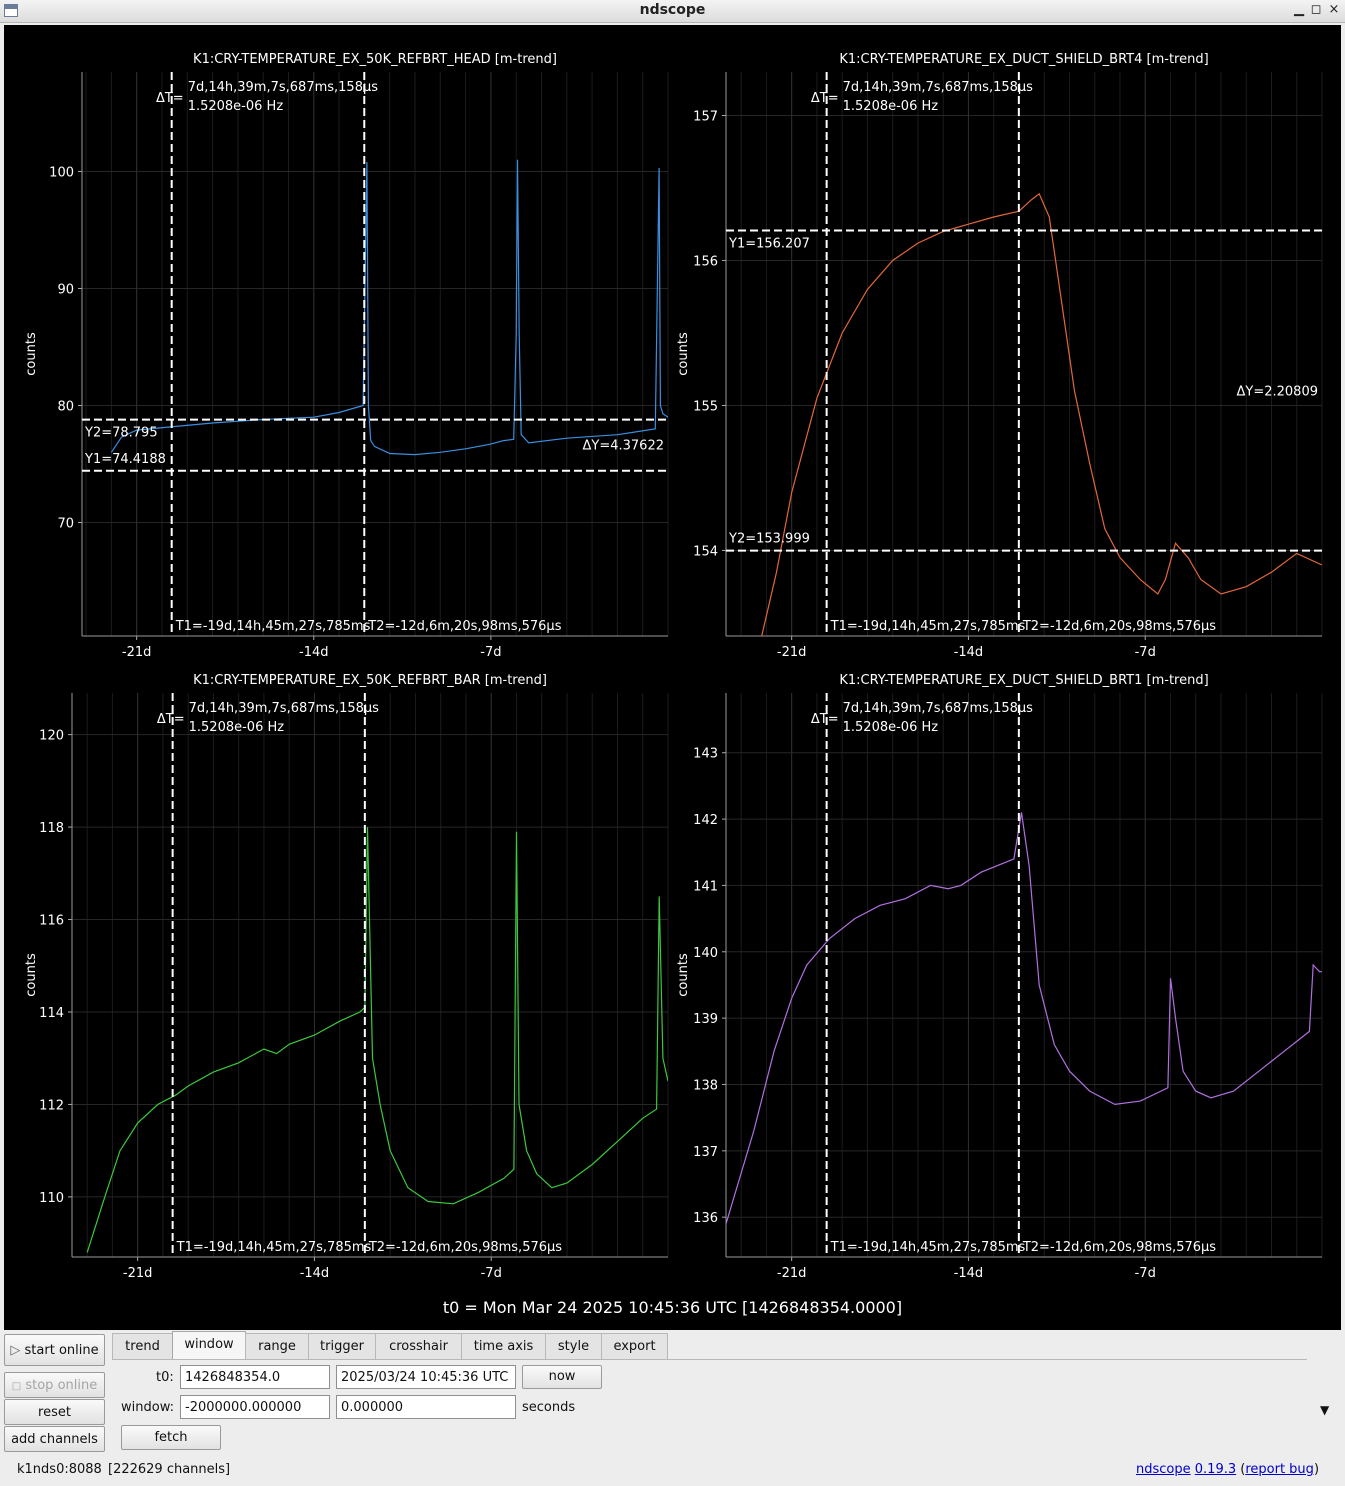 The height and width of the screenshot is (1486, 1345). I want to click on y-tick-label: 142, so click(705, 820).